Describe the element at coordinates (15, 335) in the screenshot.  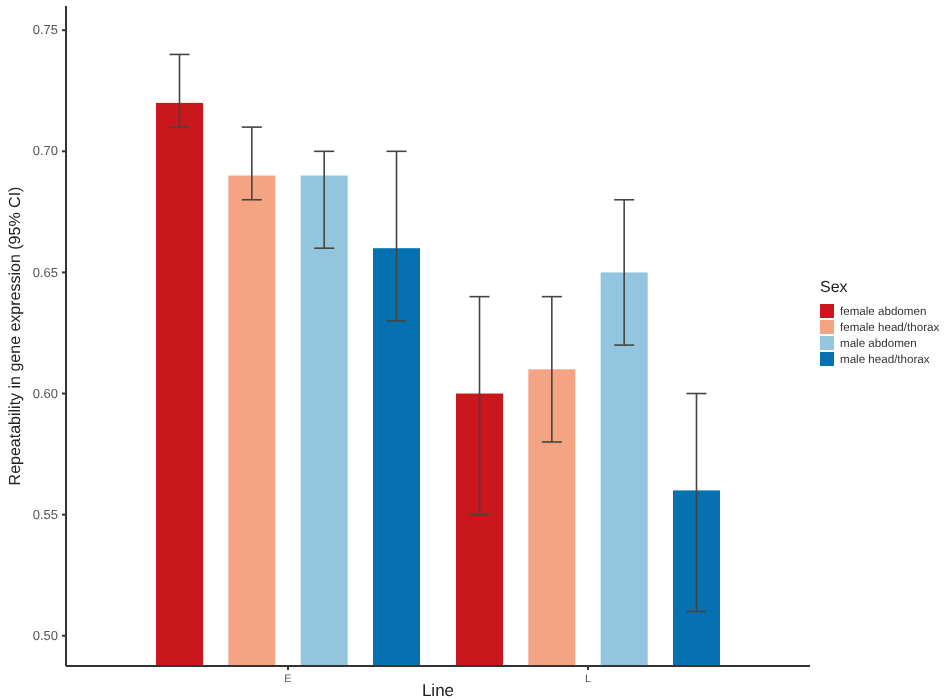
I see `y-axis-title: Repeatability in gene expression (95% CI)` at that location.